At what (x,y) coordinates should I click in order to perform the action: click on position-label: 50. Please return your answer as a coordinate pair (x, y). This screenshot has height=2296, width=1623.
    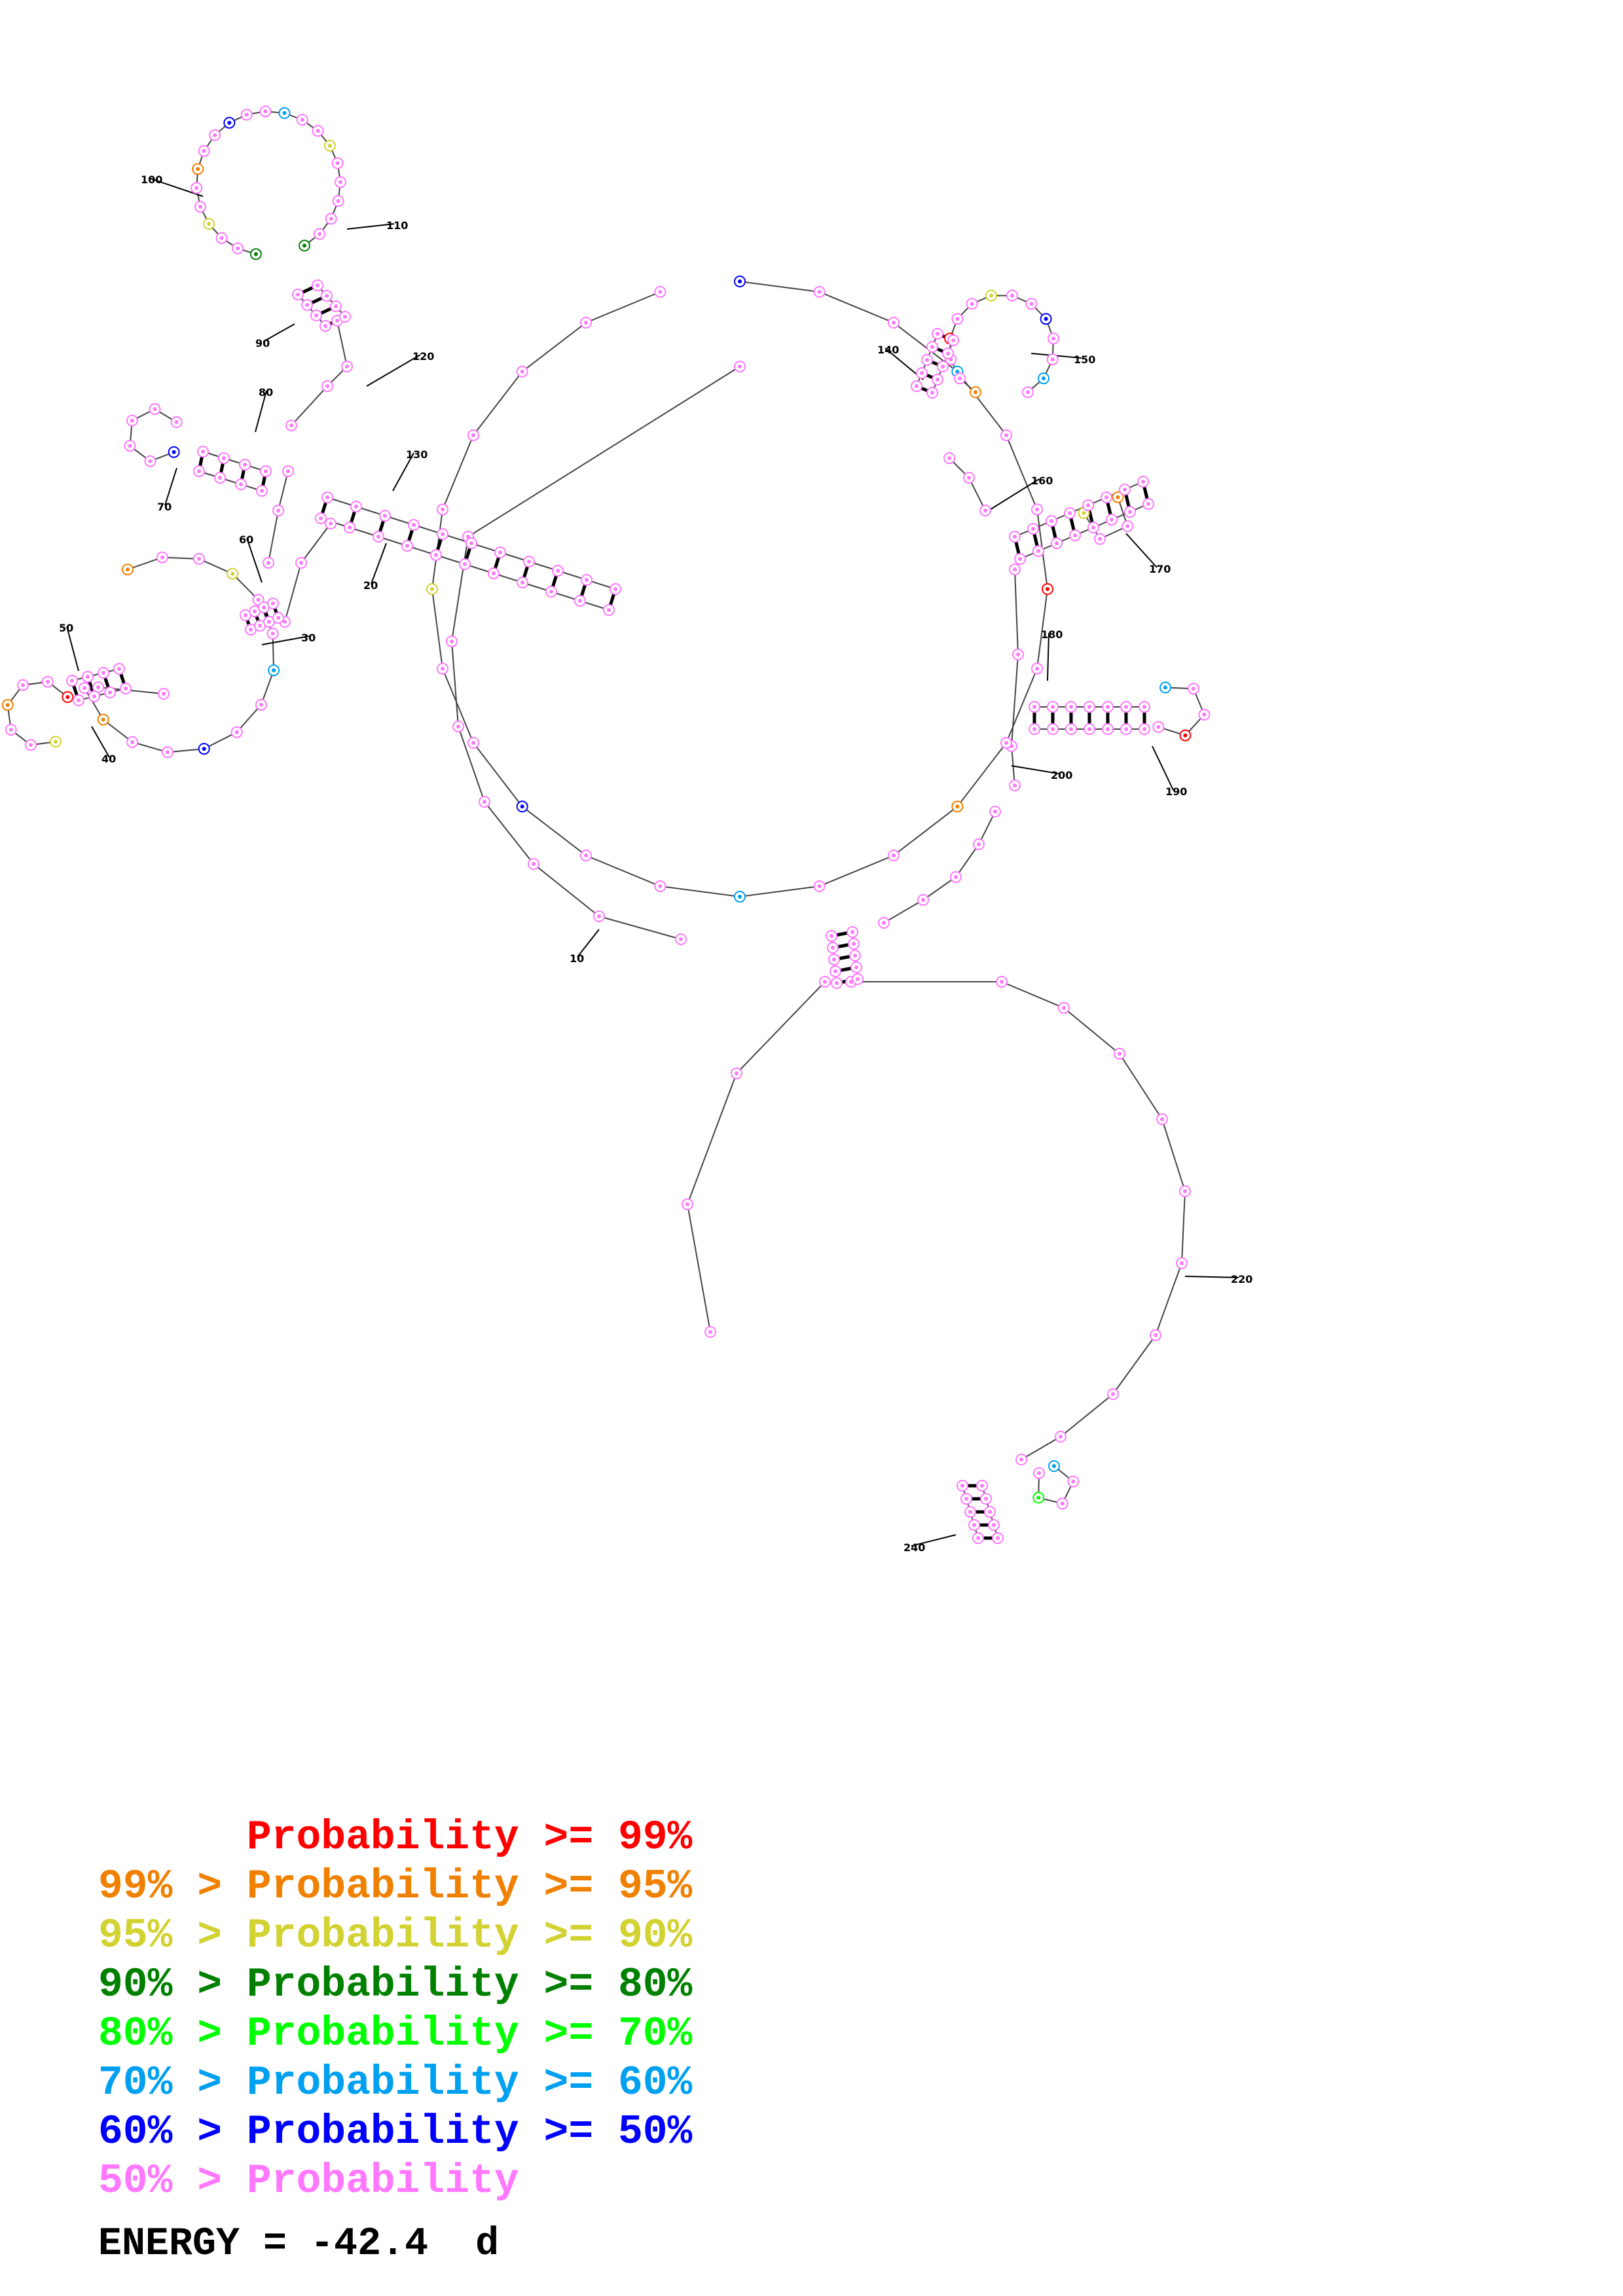
    Looking at the image, I should click on (66, 628).